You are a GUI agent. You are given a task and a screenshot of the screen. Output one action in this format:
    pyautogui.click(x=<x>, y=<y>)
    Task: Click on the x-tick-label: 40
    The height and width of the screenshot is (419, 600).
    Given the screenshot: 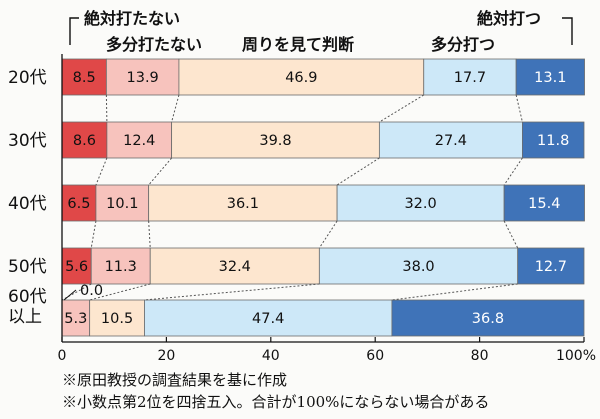 What is the action you would take?
    pyautogui.click(x=271, y=356)
    